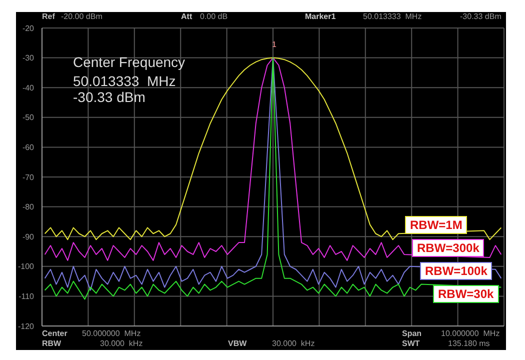 The width and height of the screenshot is (525, 360). What do you see at coordinates (48, 16) in the screenshot?
I see `text: Ref` at bounding box center [48, 16].